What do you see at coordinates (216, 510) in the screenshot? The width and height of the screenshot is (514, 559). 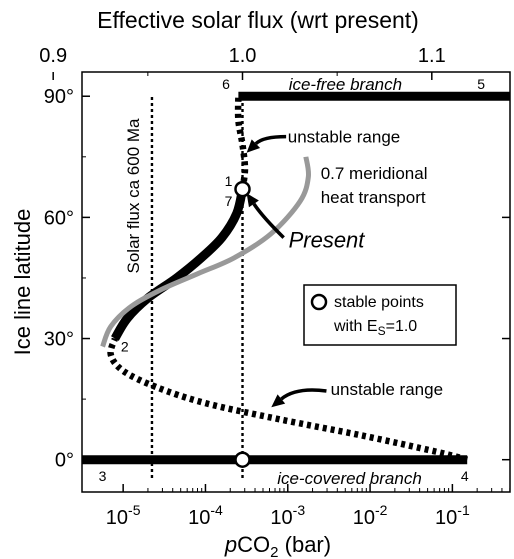 I see `x-tick-label-exponent: -4` at bounding box center [216, 510].